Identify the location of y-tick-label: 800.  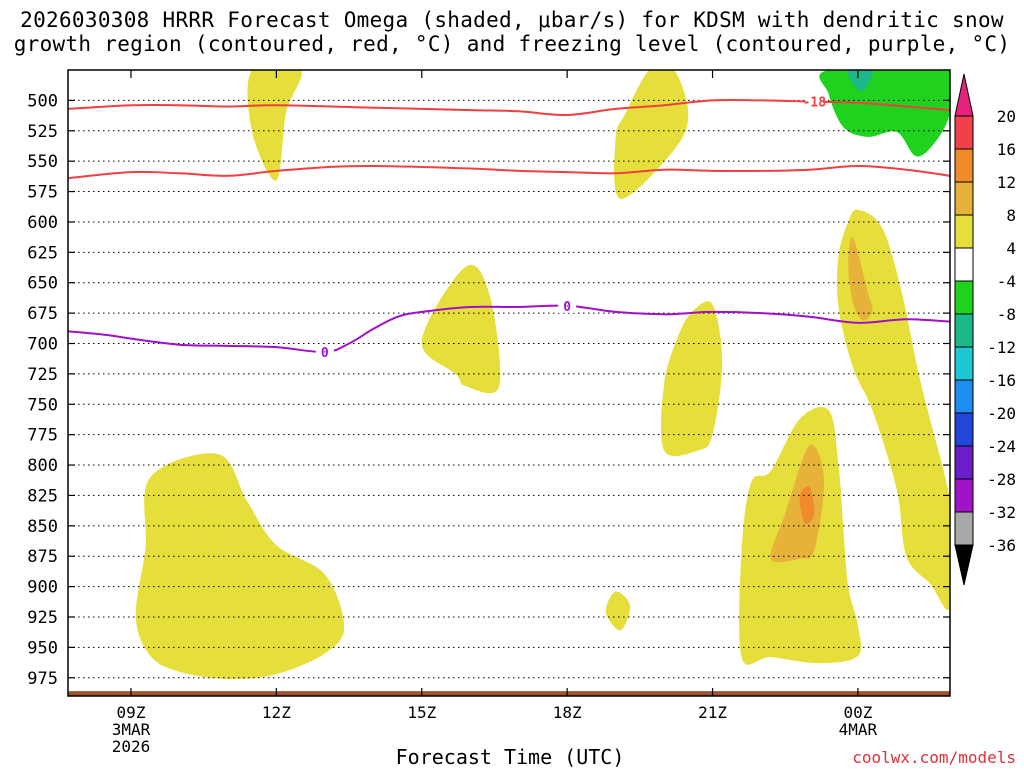
(42, 466).